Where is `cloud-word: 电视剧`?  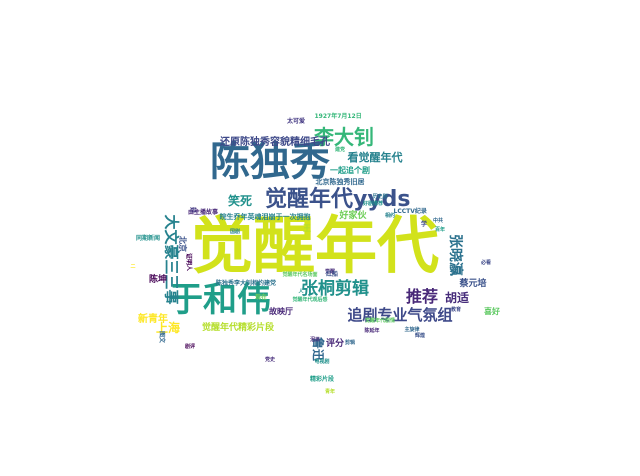
cloud-word: 电视剧 is located at coordinates (322, 361).